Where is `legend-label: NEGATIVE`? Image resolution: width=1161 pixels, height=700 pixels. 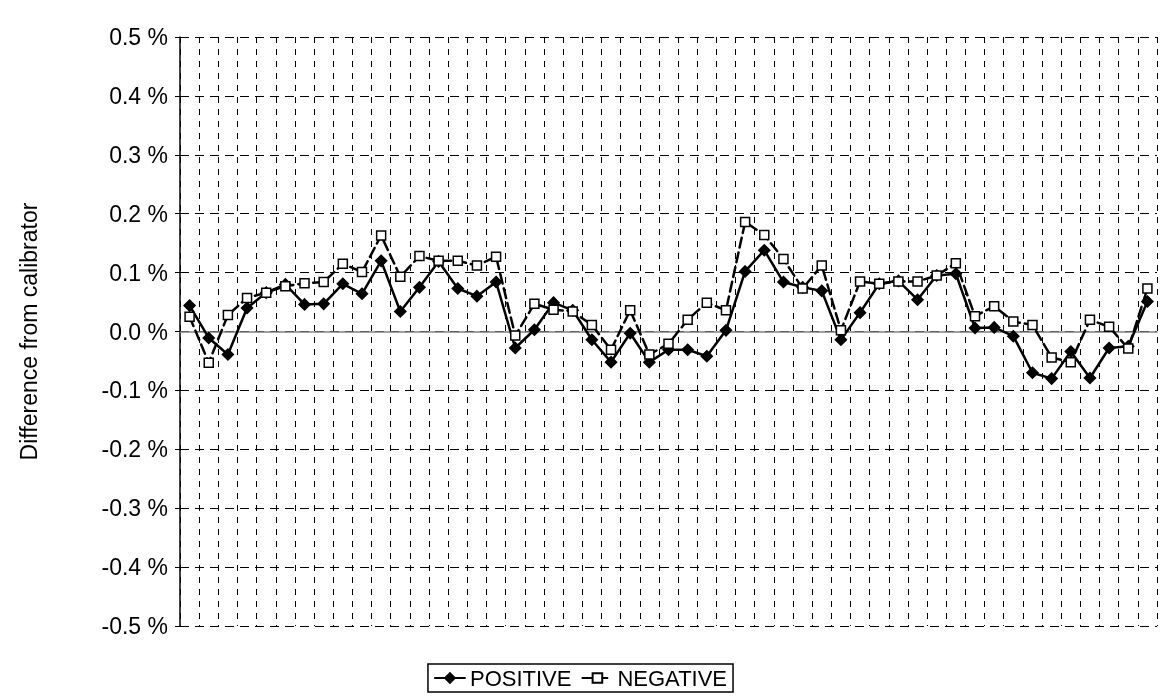 legend-label: NEGATIVE is located at coordinates (672, 678).